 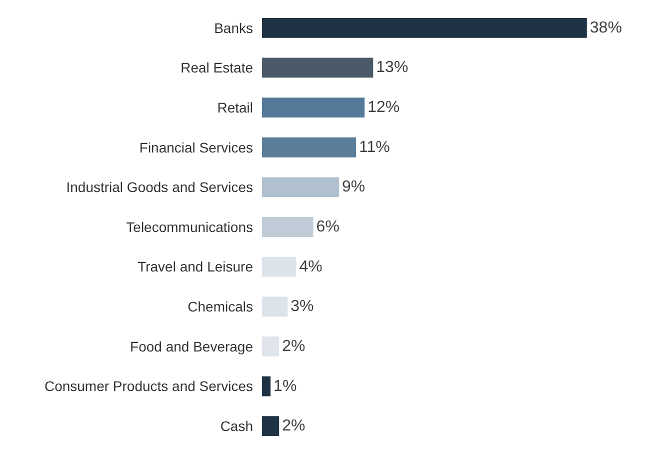 I want to click on data-label: 3%, so click(x=302, y=307).